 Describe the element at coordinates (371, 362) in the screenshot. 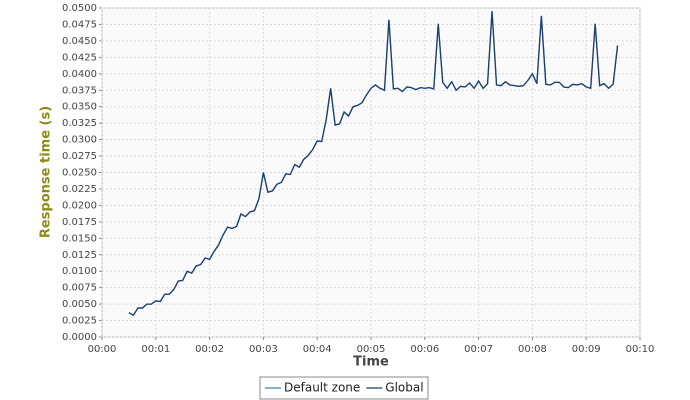

I see `x-axis-title: Time` at that location.